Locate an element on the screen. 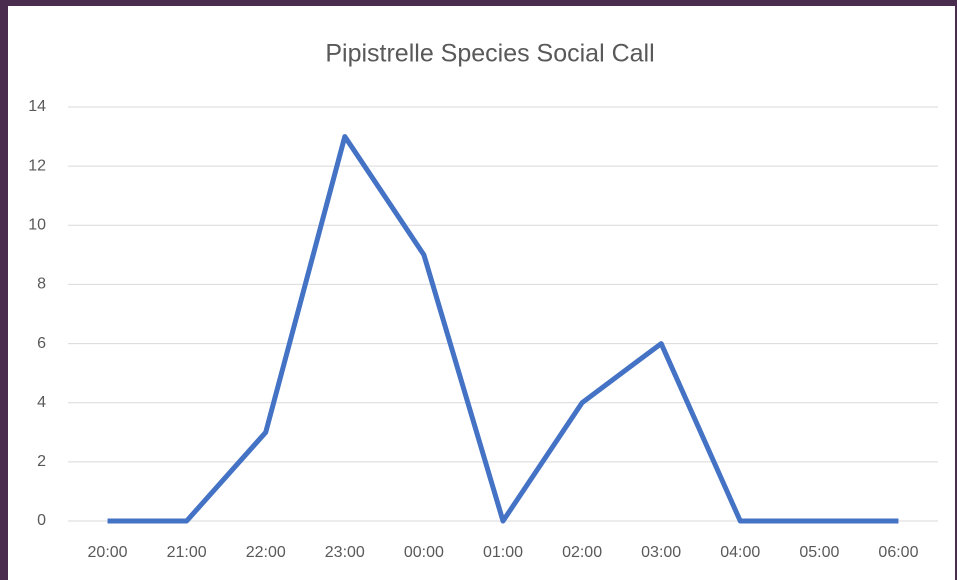  x-tick-label: 06:00 is located at coordinates (898, 552).